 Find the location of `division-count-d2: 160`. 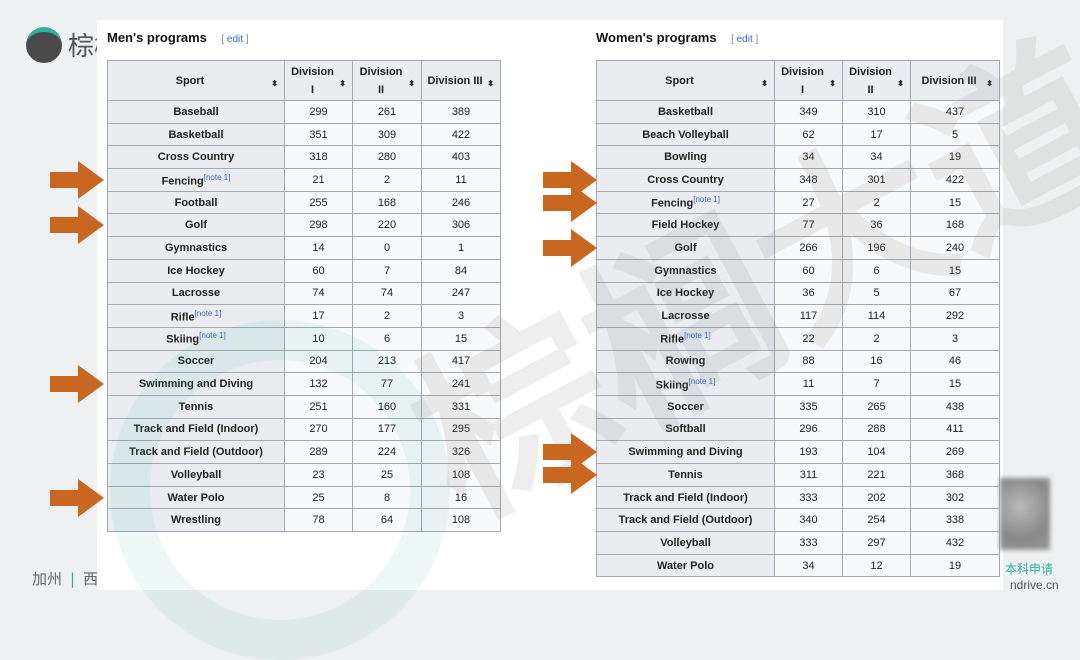

division-count-d2: 160 is located at coordinates (387, 406).